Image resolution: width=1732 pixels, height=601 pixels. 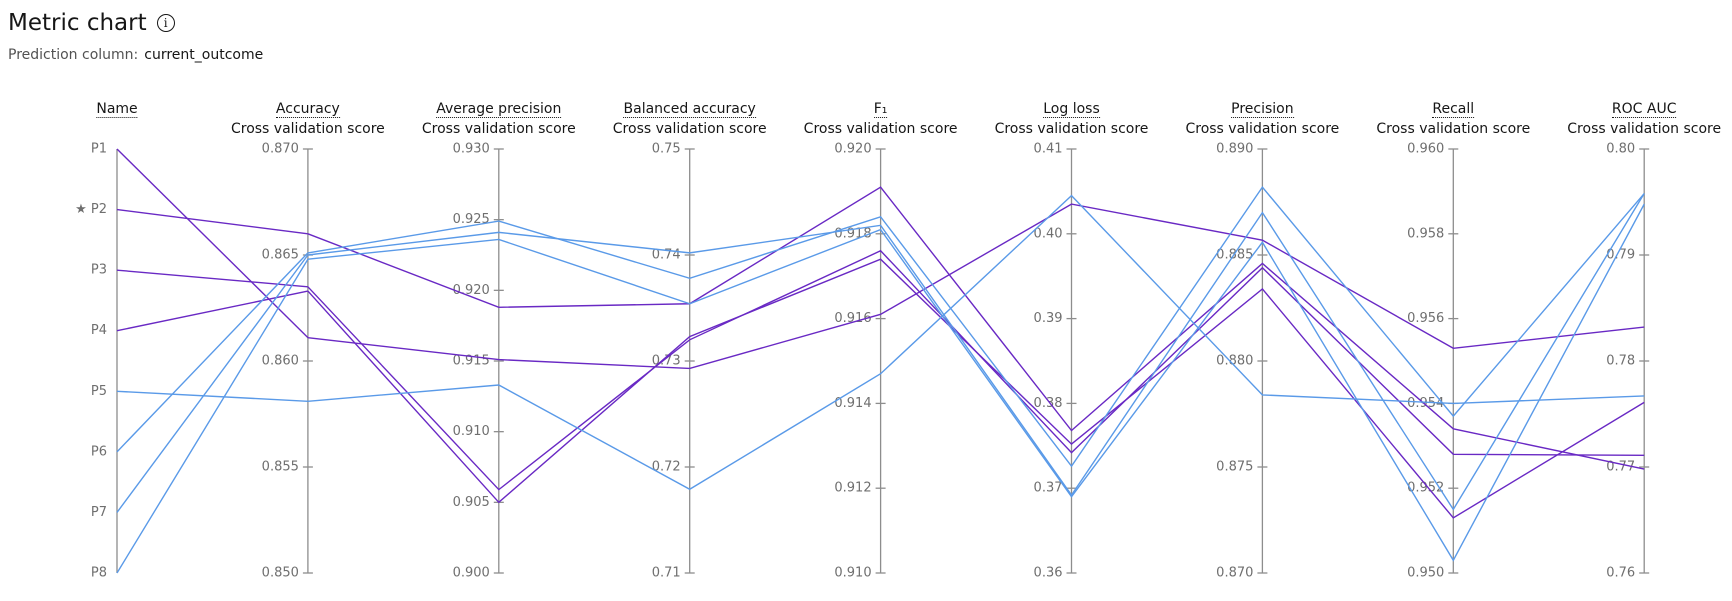 I want to click on y-tick-label: 0.865, so click(x=280, y=255).